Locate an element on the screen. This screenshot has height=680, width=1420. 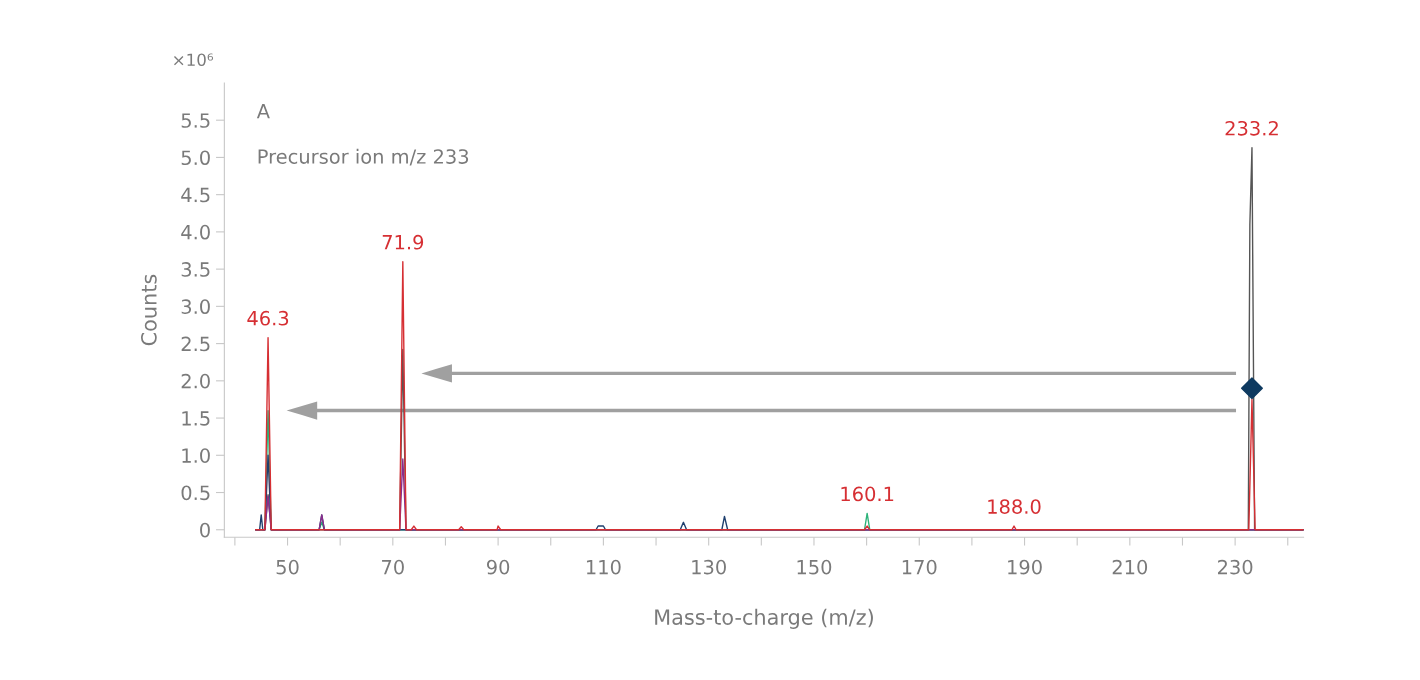
annotation: 46.3 is located at coordinates (268, 318).